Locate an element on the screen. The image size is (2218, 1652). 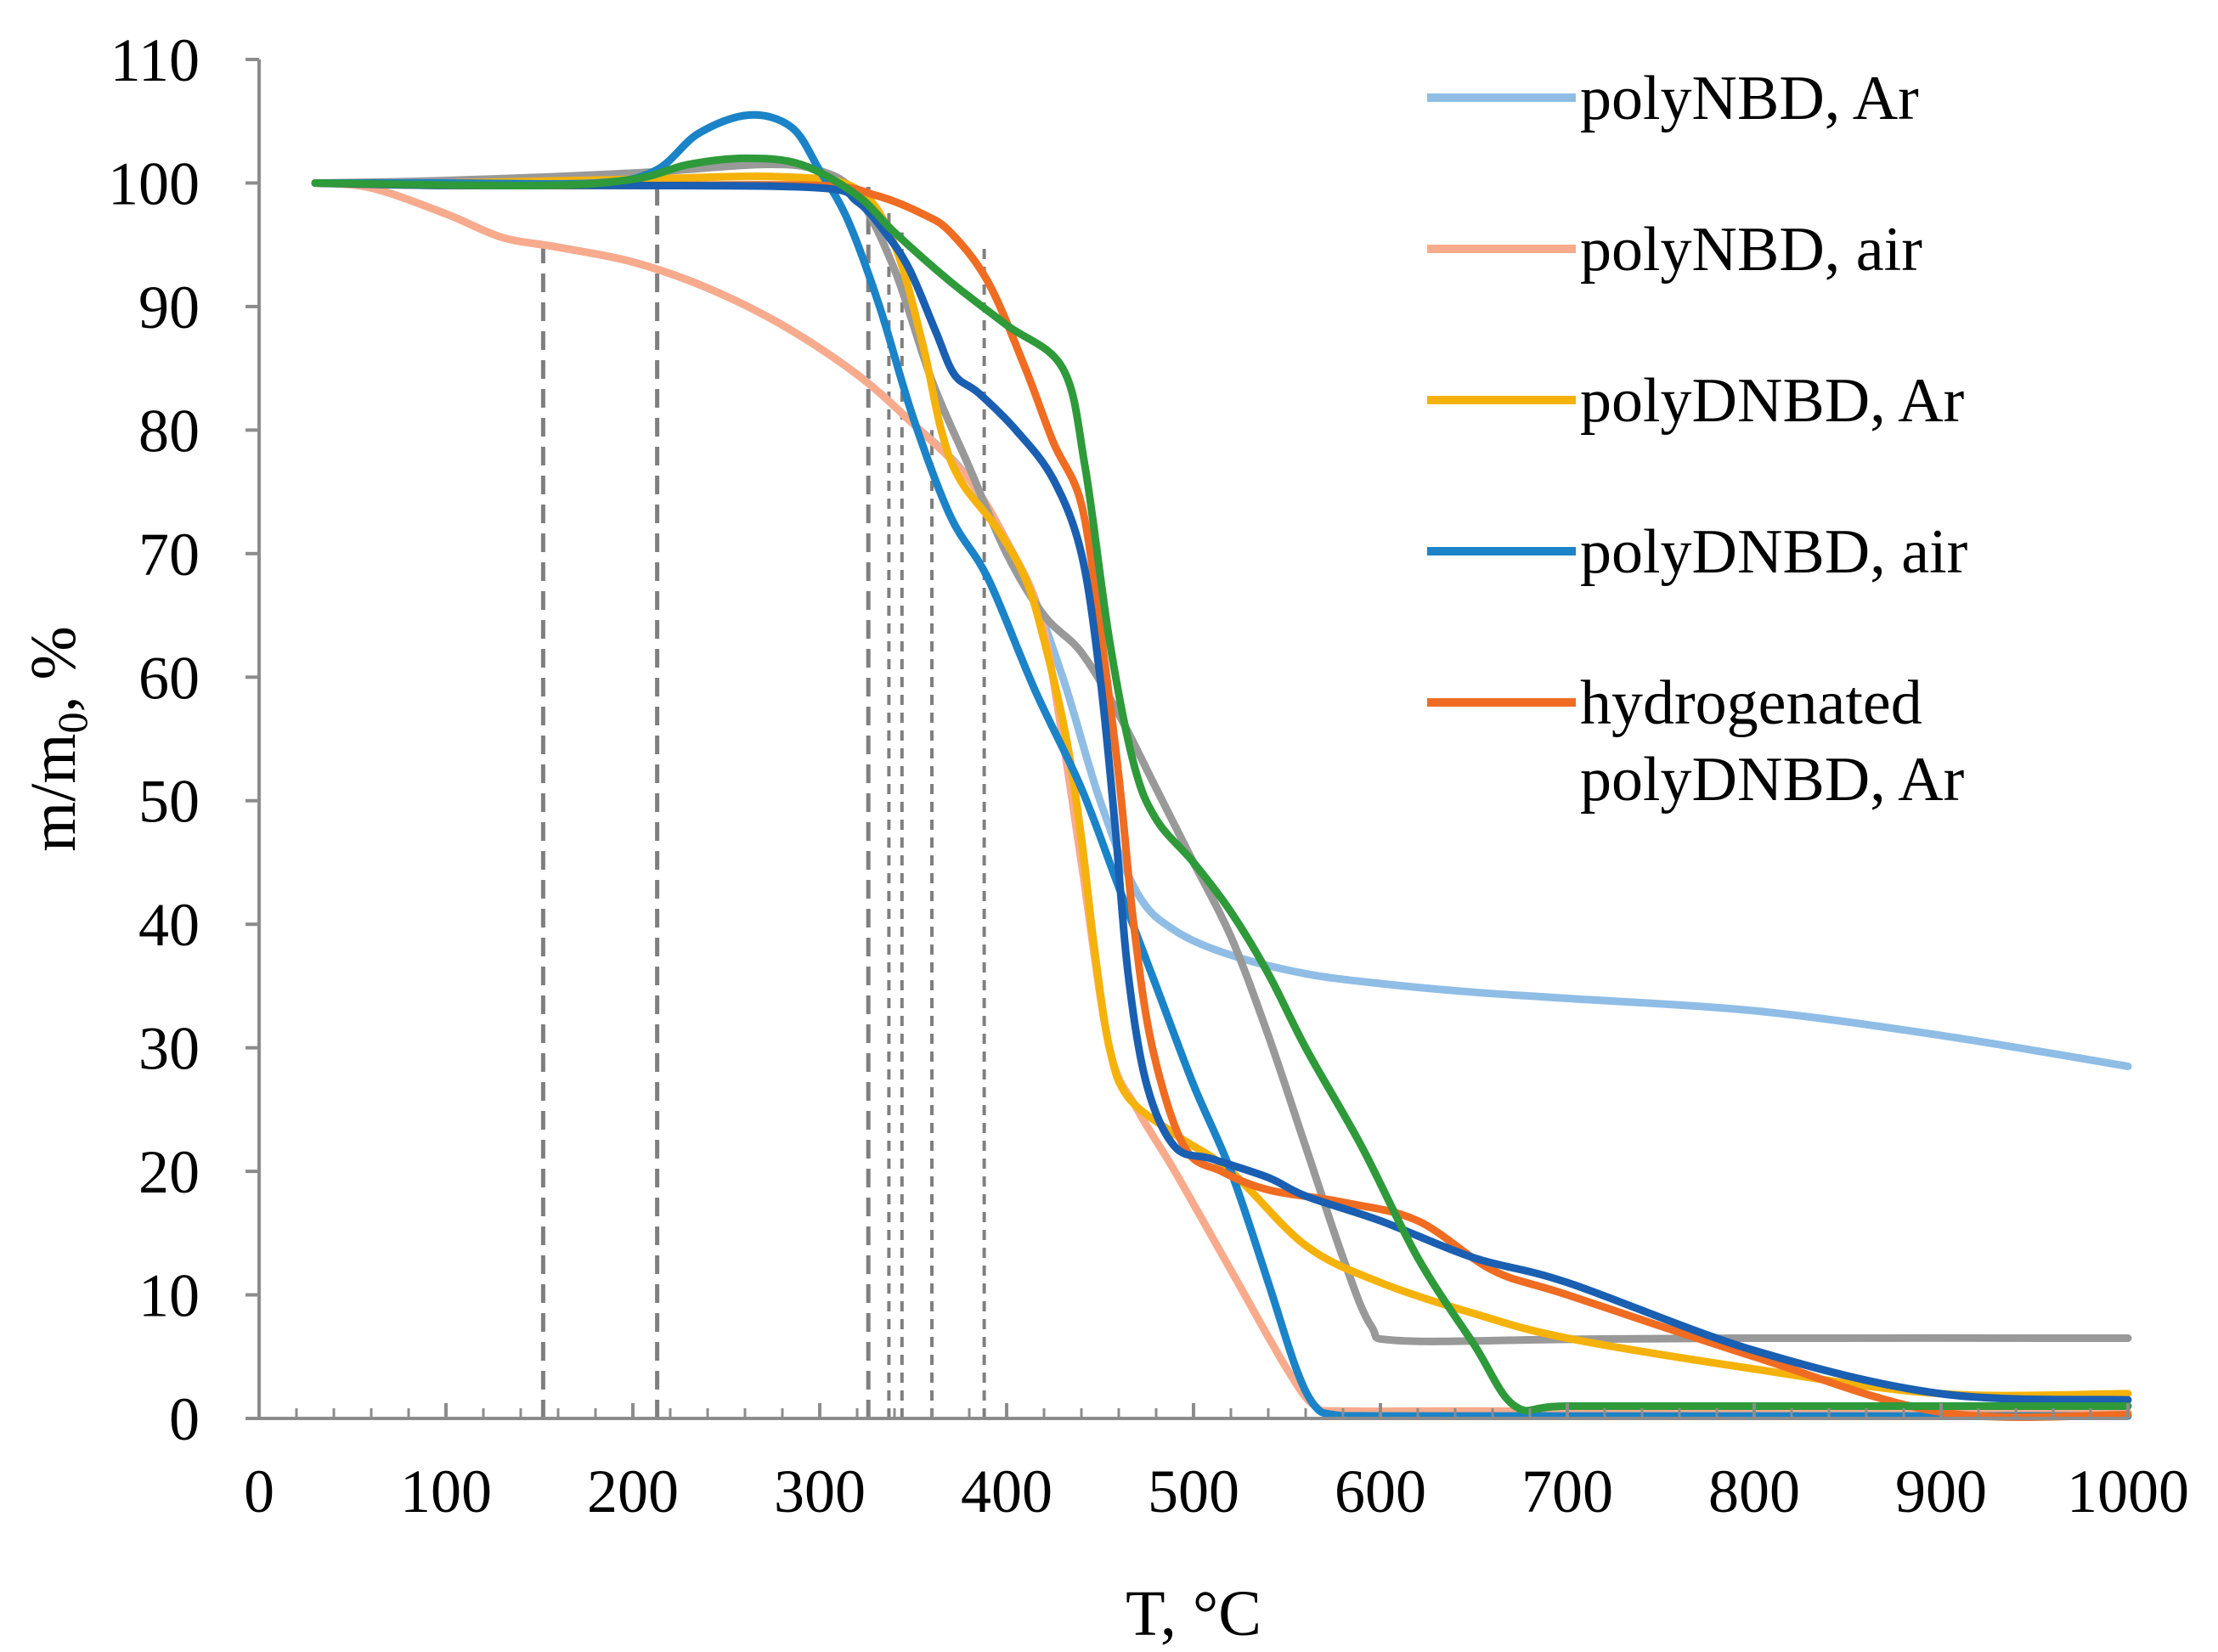
y-tick-label: 90 is located at coordinates (169, 307).